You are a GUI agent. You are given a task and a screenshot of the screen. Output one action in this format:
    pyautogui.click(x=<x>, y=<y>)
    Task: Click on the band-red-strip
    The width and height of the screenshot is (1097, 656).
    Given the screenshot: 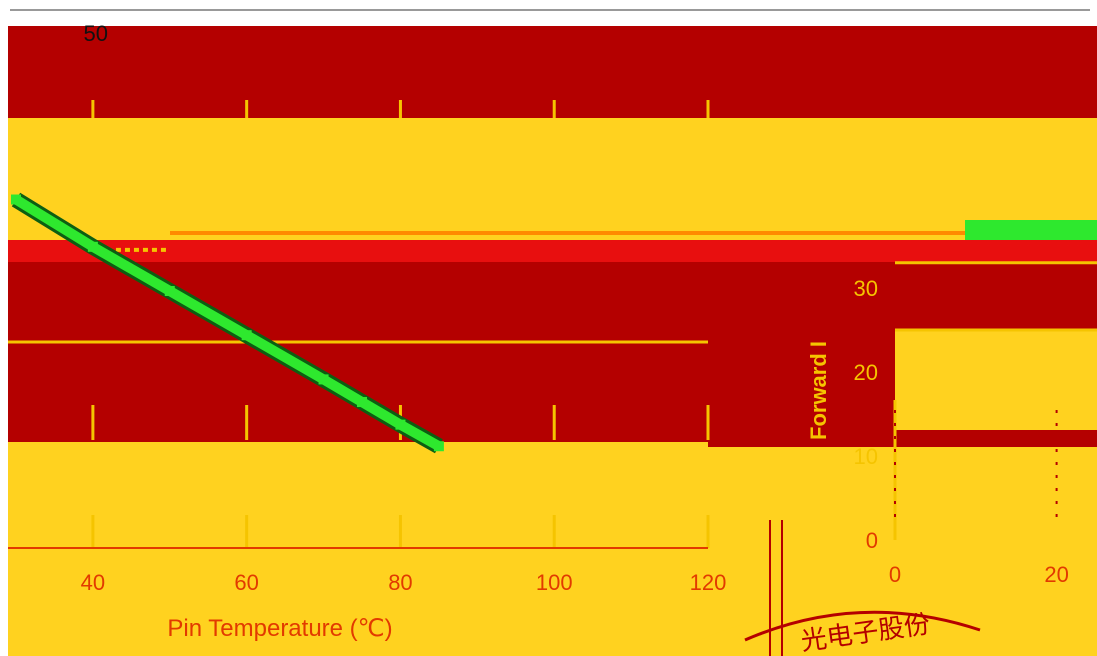 What is the action you would take?
    pyautogui.click(x=552, y=251)
    